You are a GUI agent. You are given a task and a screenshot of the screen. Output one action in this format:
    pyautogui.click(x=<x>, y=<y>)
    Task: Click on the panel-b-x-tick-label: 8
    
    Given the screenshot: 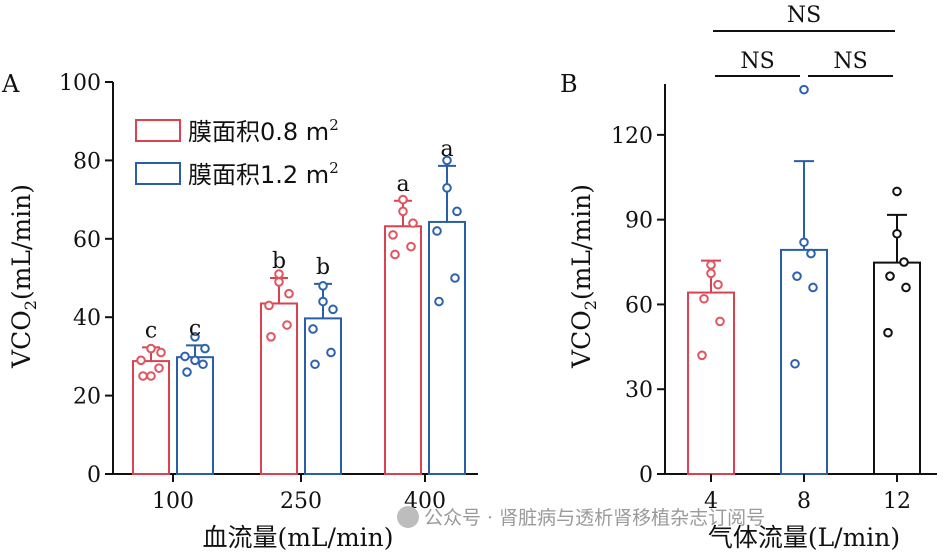 What is the action you would take?
    pyautogui.click(x=804, y=501)
    